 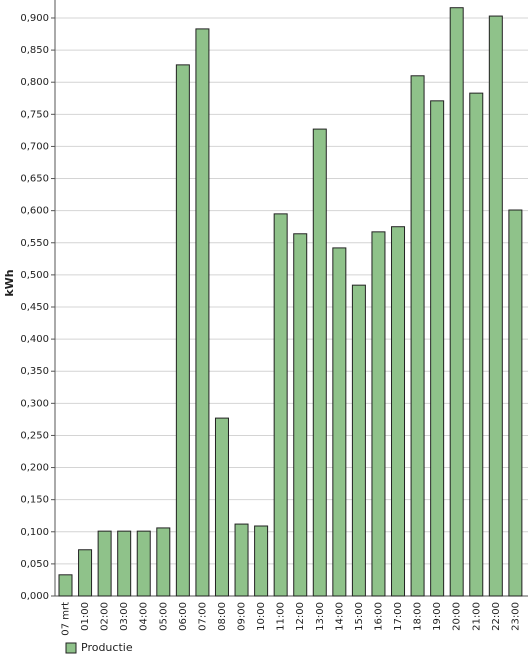 I want to click on x-tick-label: 18:00, so click(x=418, y=616).